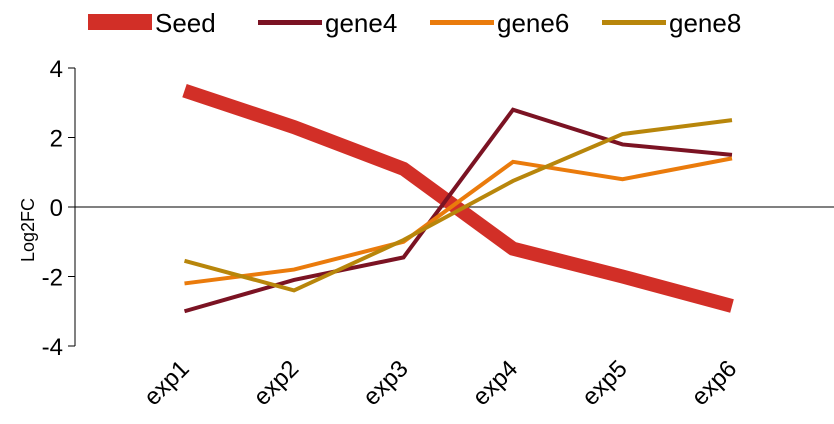 This screenshot has height=424, width=834. I want to click on legend-label: gene4, so click(361, 23).